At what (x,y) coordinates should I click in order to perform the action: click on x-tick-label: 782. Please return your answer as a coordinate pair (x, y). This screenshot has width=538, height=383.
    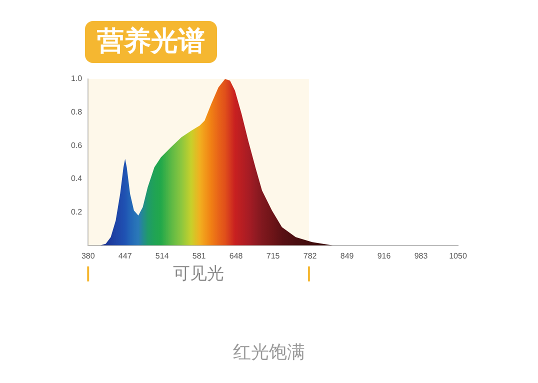
    Looking at the image, I should click on (310, 255).